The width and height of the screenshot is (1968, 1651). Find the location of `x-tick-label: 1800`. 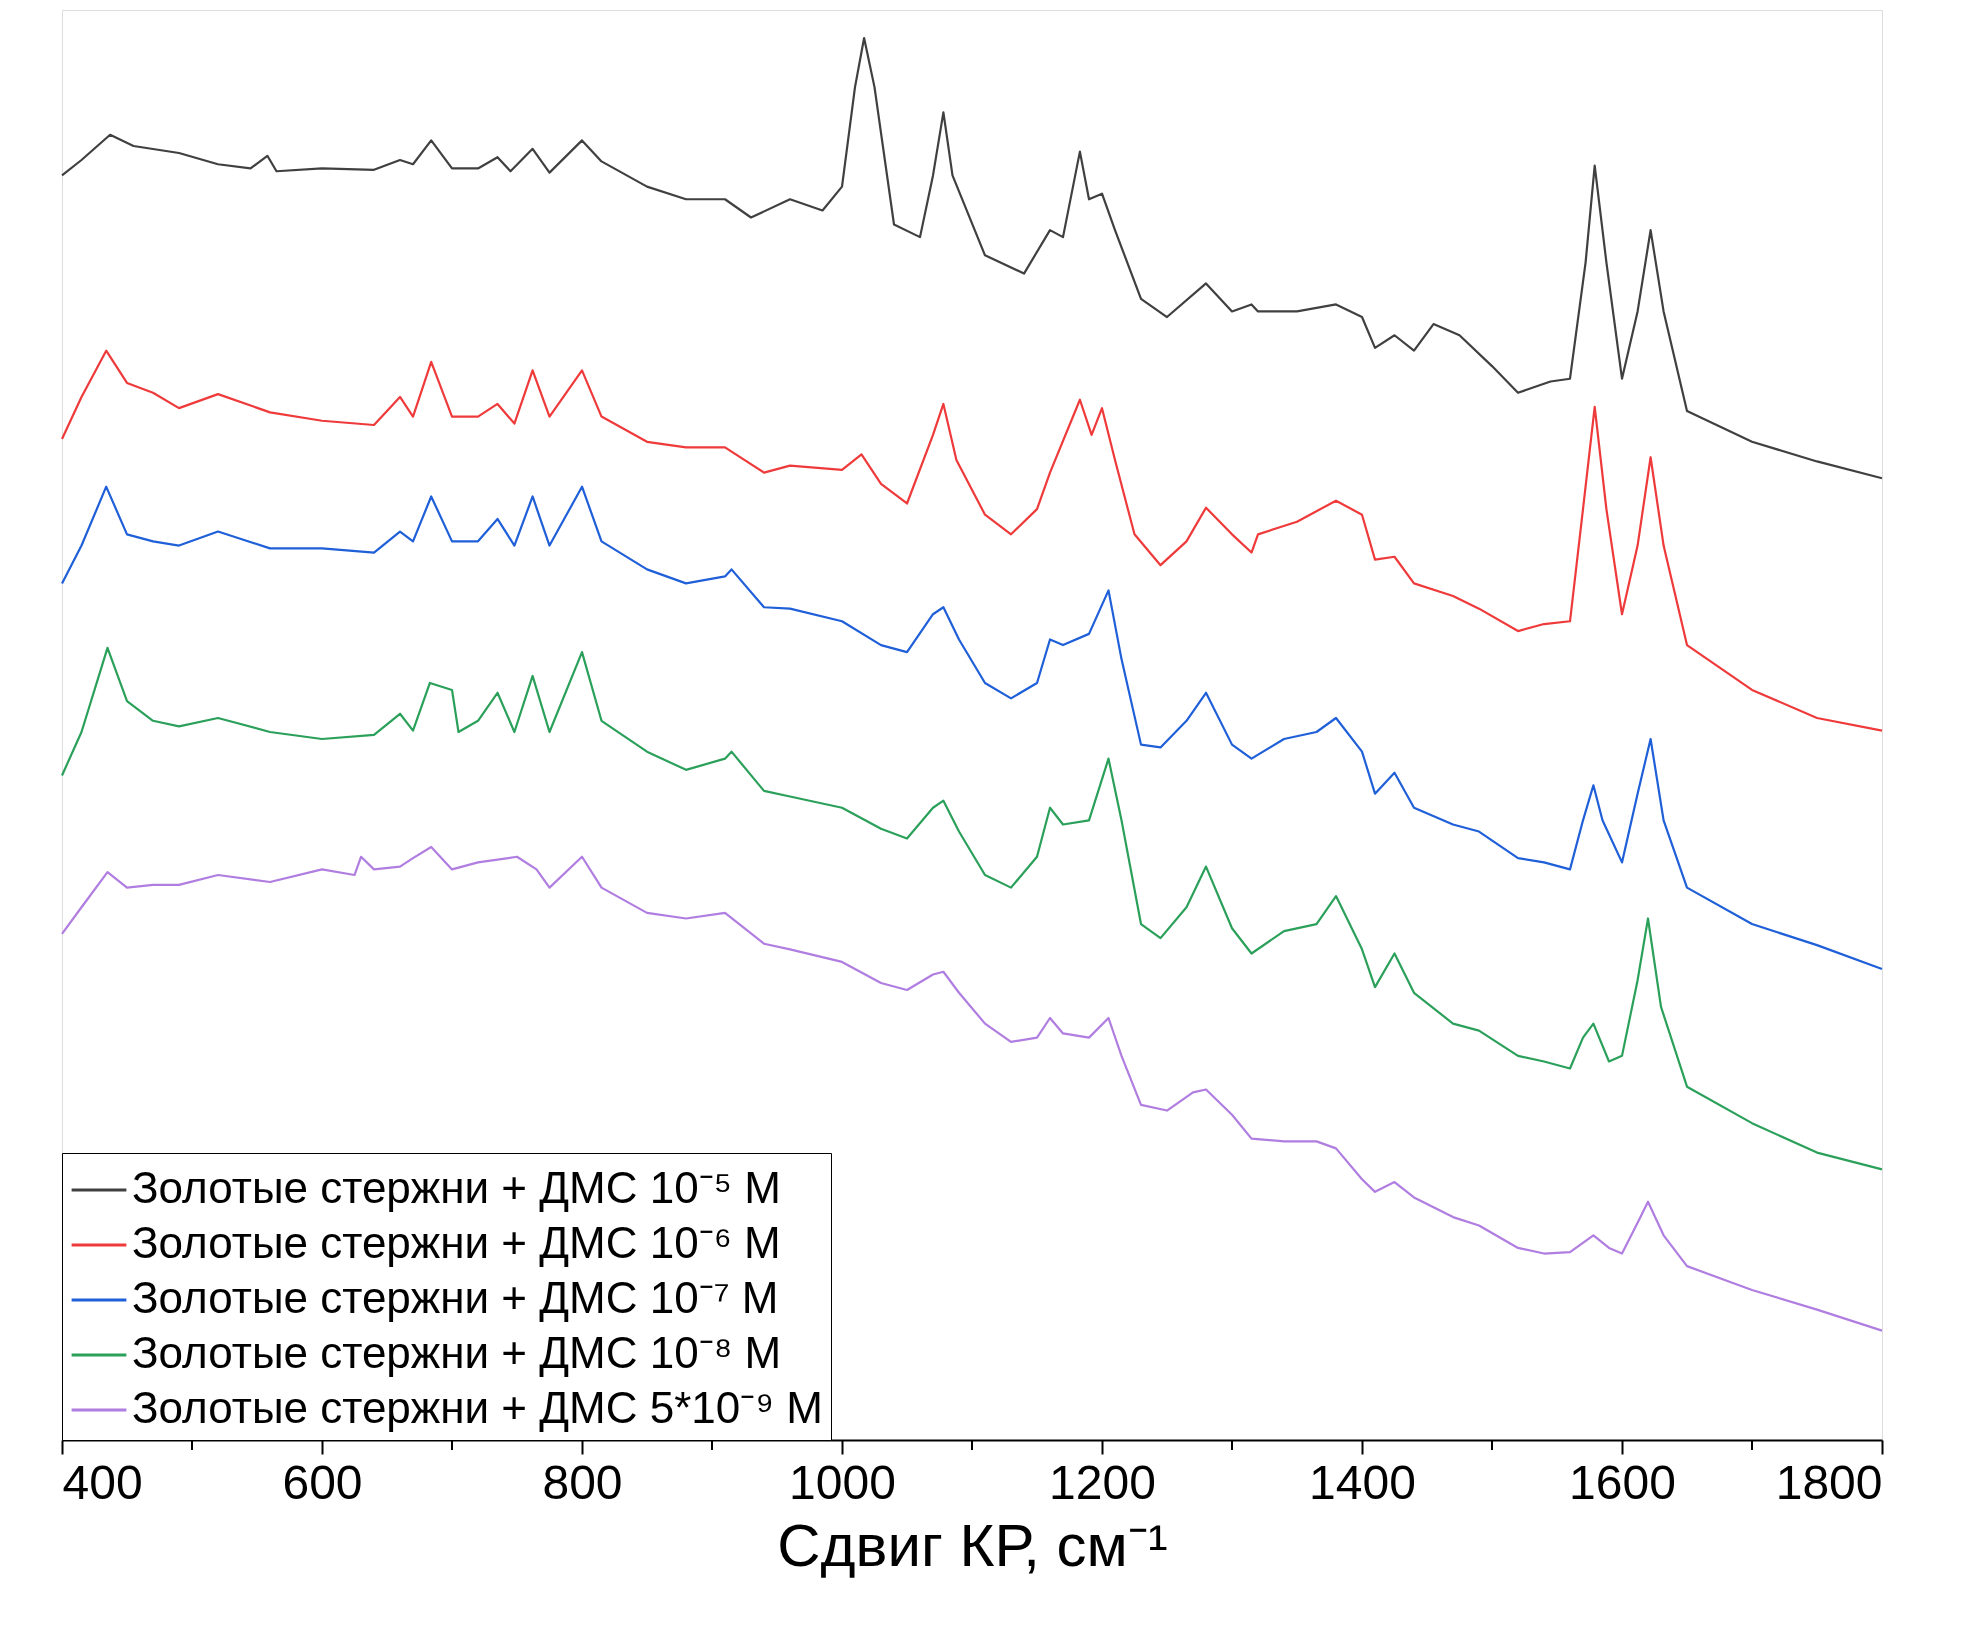

x-tick-label: 1800 is located at coordinates (1829, 1482).